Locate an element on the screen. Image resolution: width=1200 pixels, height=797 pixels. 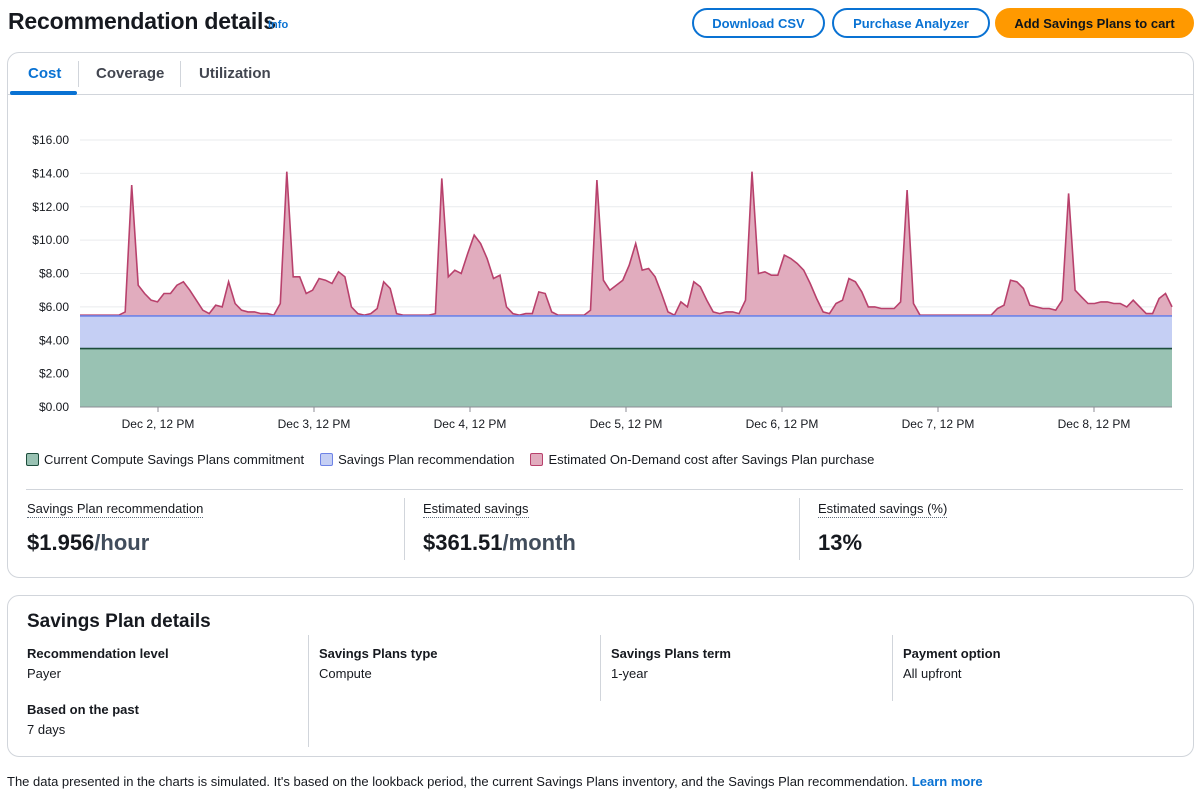
y-tick-label: $16.00 is located at coordinates (50, 140).